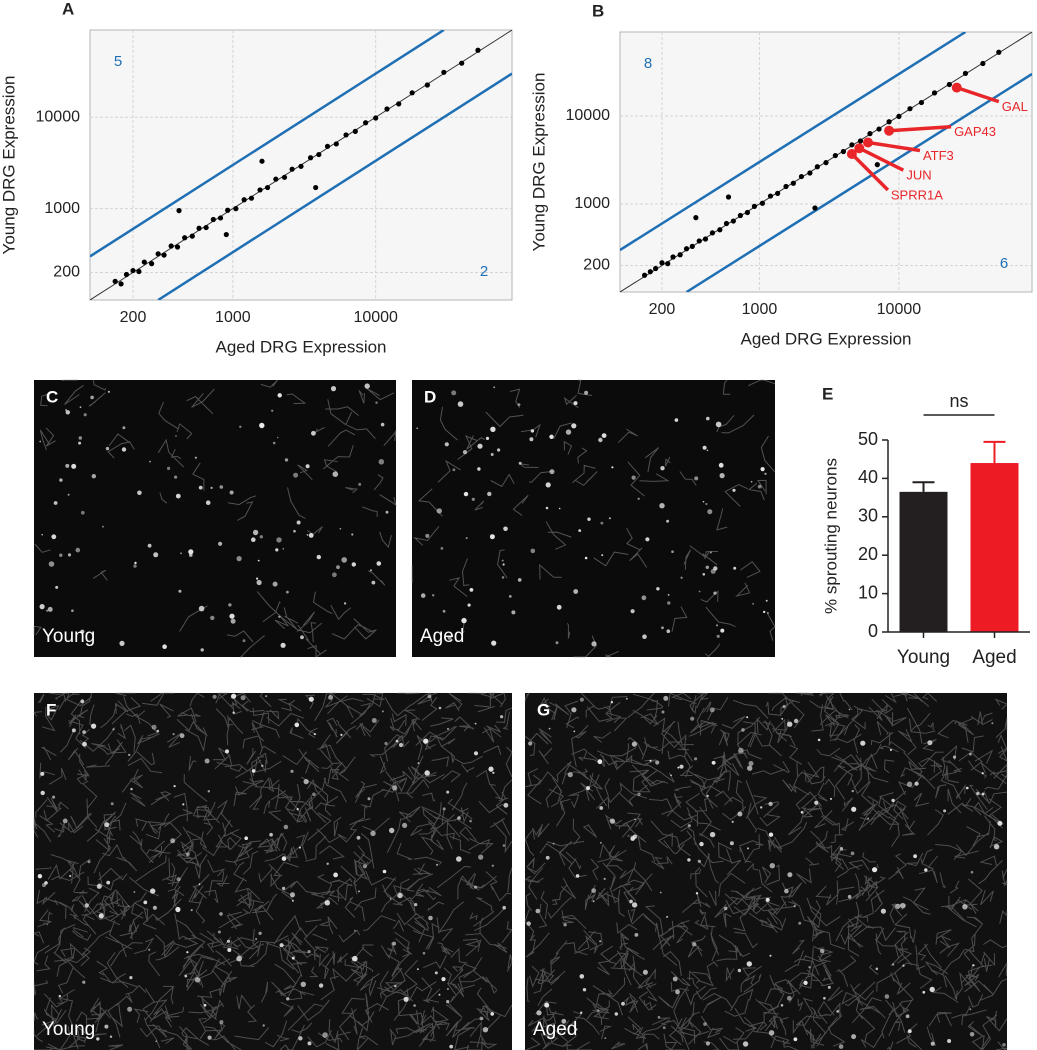 The width and height of the screenshot is (1037, 1050). I want to click on gene-leader, so click(894, 146).